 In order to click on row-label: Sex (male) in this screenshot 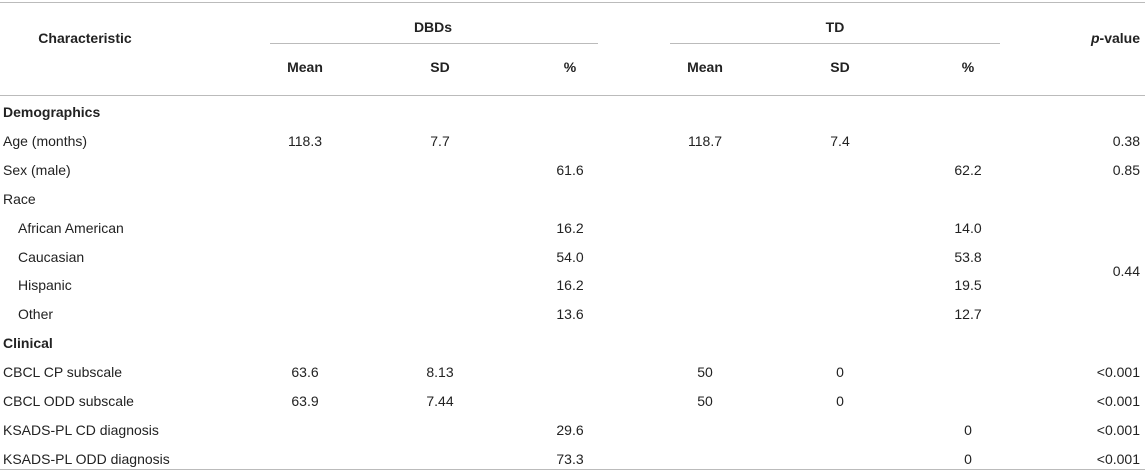, I will do `click(37, 169)`.